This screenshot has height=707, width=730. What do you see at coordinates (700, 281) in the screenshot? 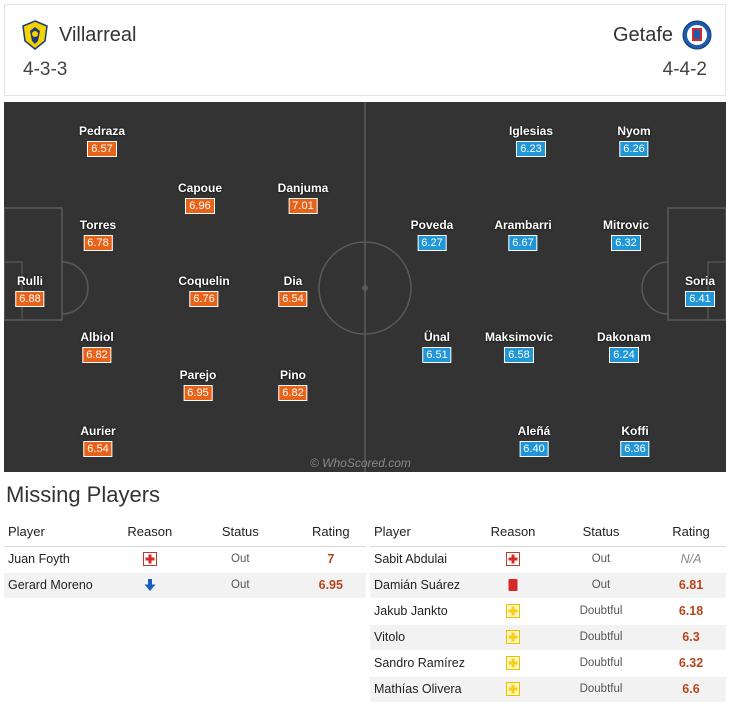
I see `player-name: Soria` at bounding box center [700, 281].